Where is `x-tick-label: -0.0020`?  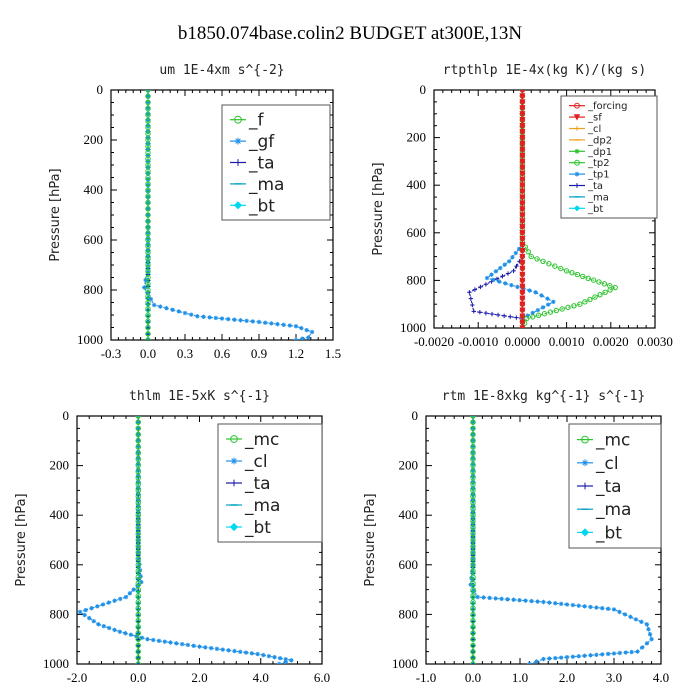 x-tick-label: -0.0020 is located at coordinates (434, 341).